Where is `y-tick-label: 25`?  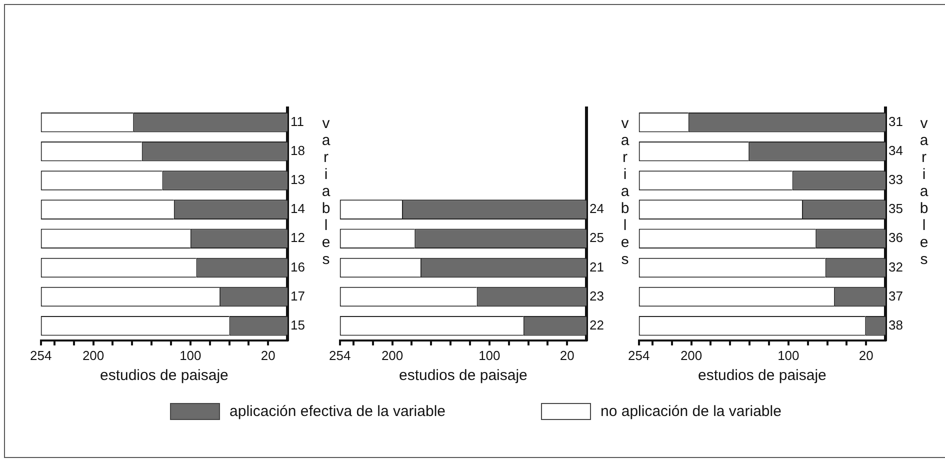 y-tick-label: 25 is located at coordinates (597, 238).